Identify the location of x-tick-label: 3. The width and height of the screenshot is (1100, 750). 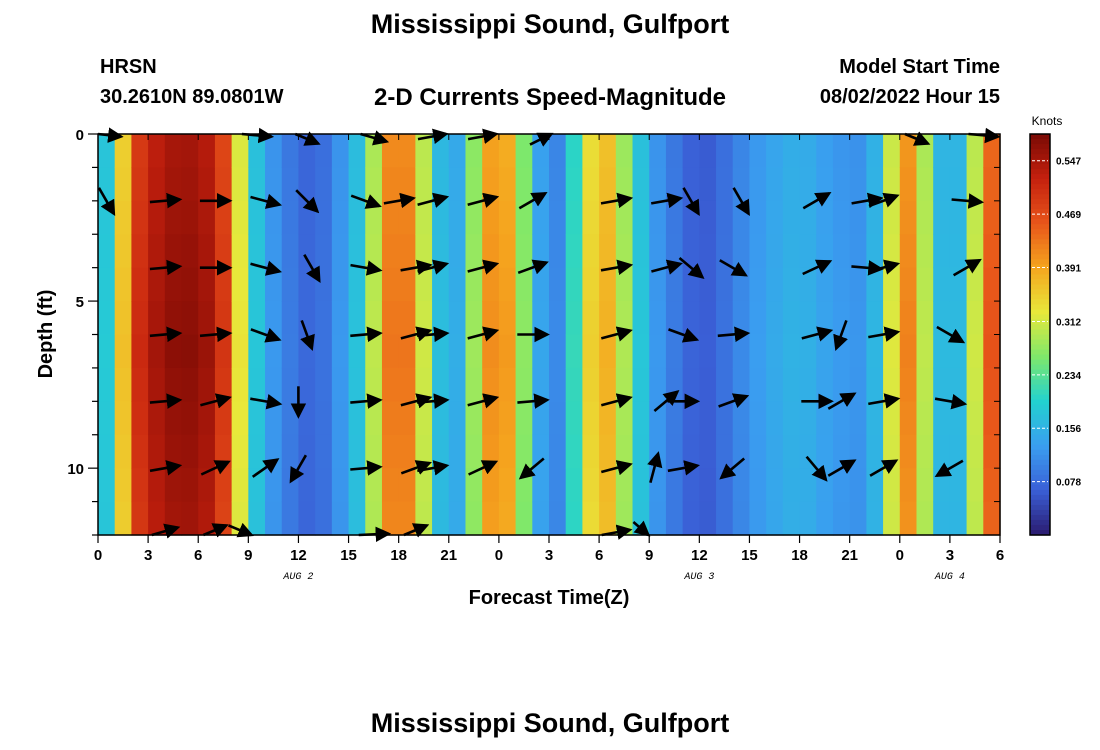
(950, 555).